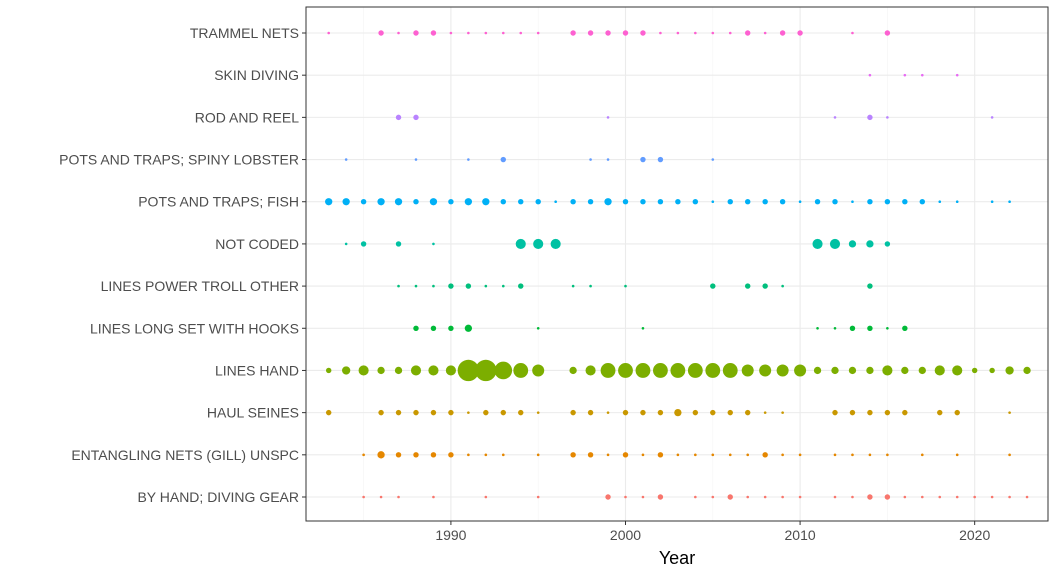  What do you see at coordinates (800, 535) in the screenshot?
I see `x-tick-label: 2010` at bounding box center [800, 535].